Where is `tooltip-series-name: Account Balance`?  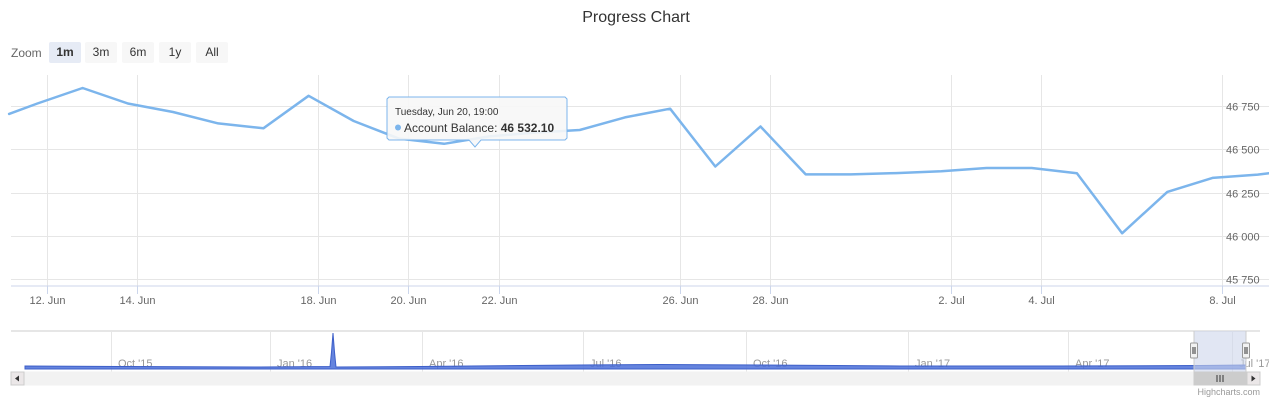 tooltip-series-name: Account Balance is located at coordinates (449, 128).